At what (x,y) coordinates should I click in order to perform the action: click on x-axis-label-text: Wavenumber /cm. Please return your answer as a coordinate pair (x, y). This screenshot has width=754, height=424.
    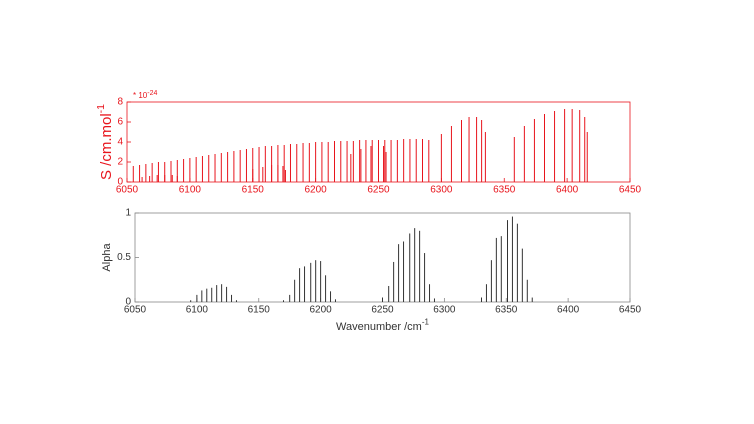
    Looking at the image, I should click on (379, 327).